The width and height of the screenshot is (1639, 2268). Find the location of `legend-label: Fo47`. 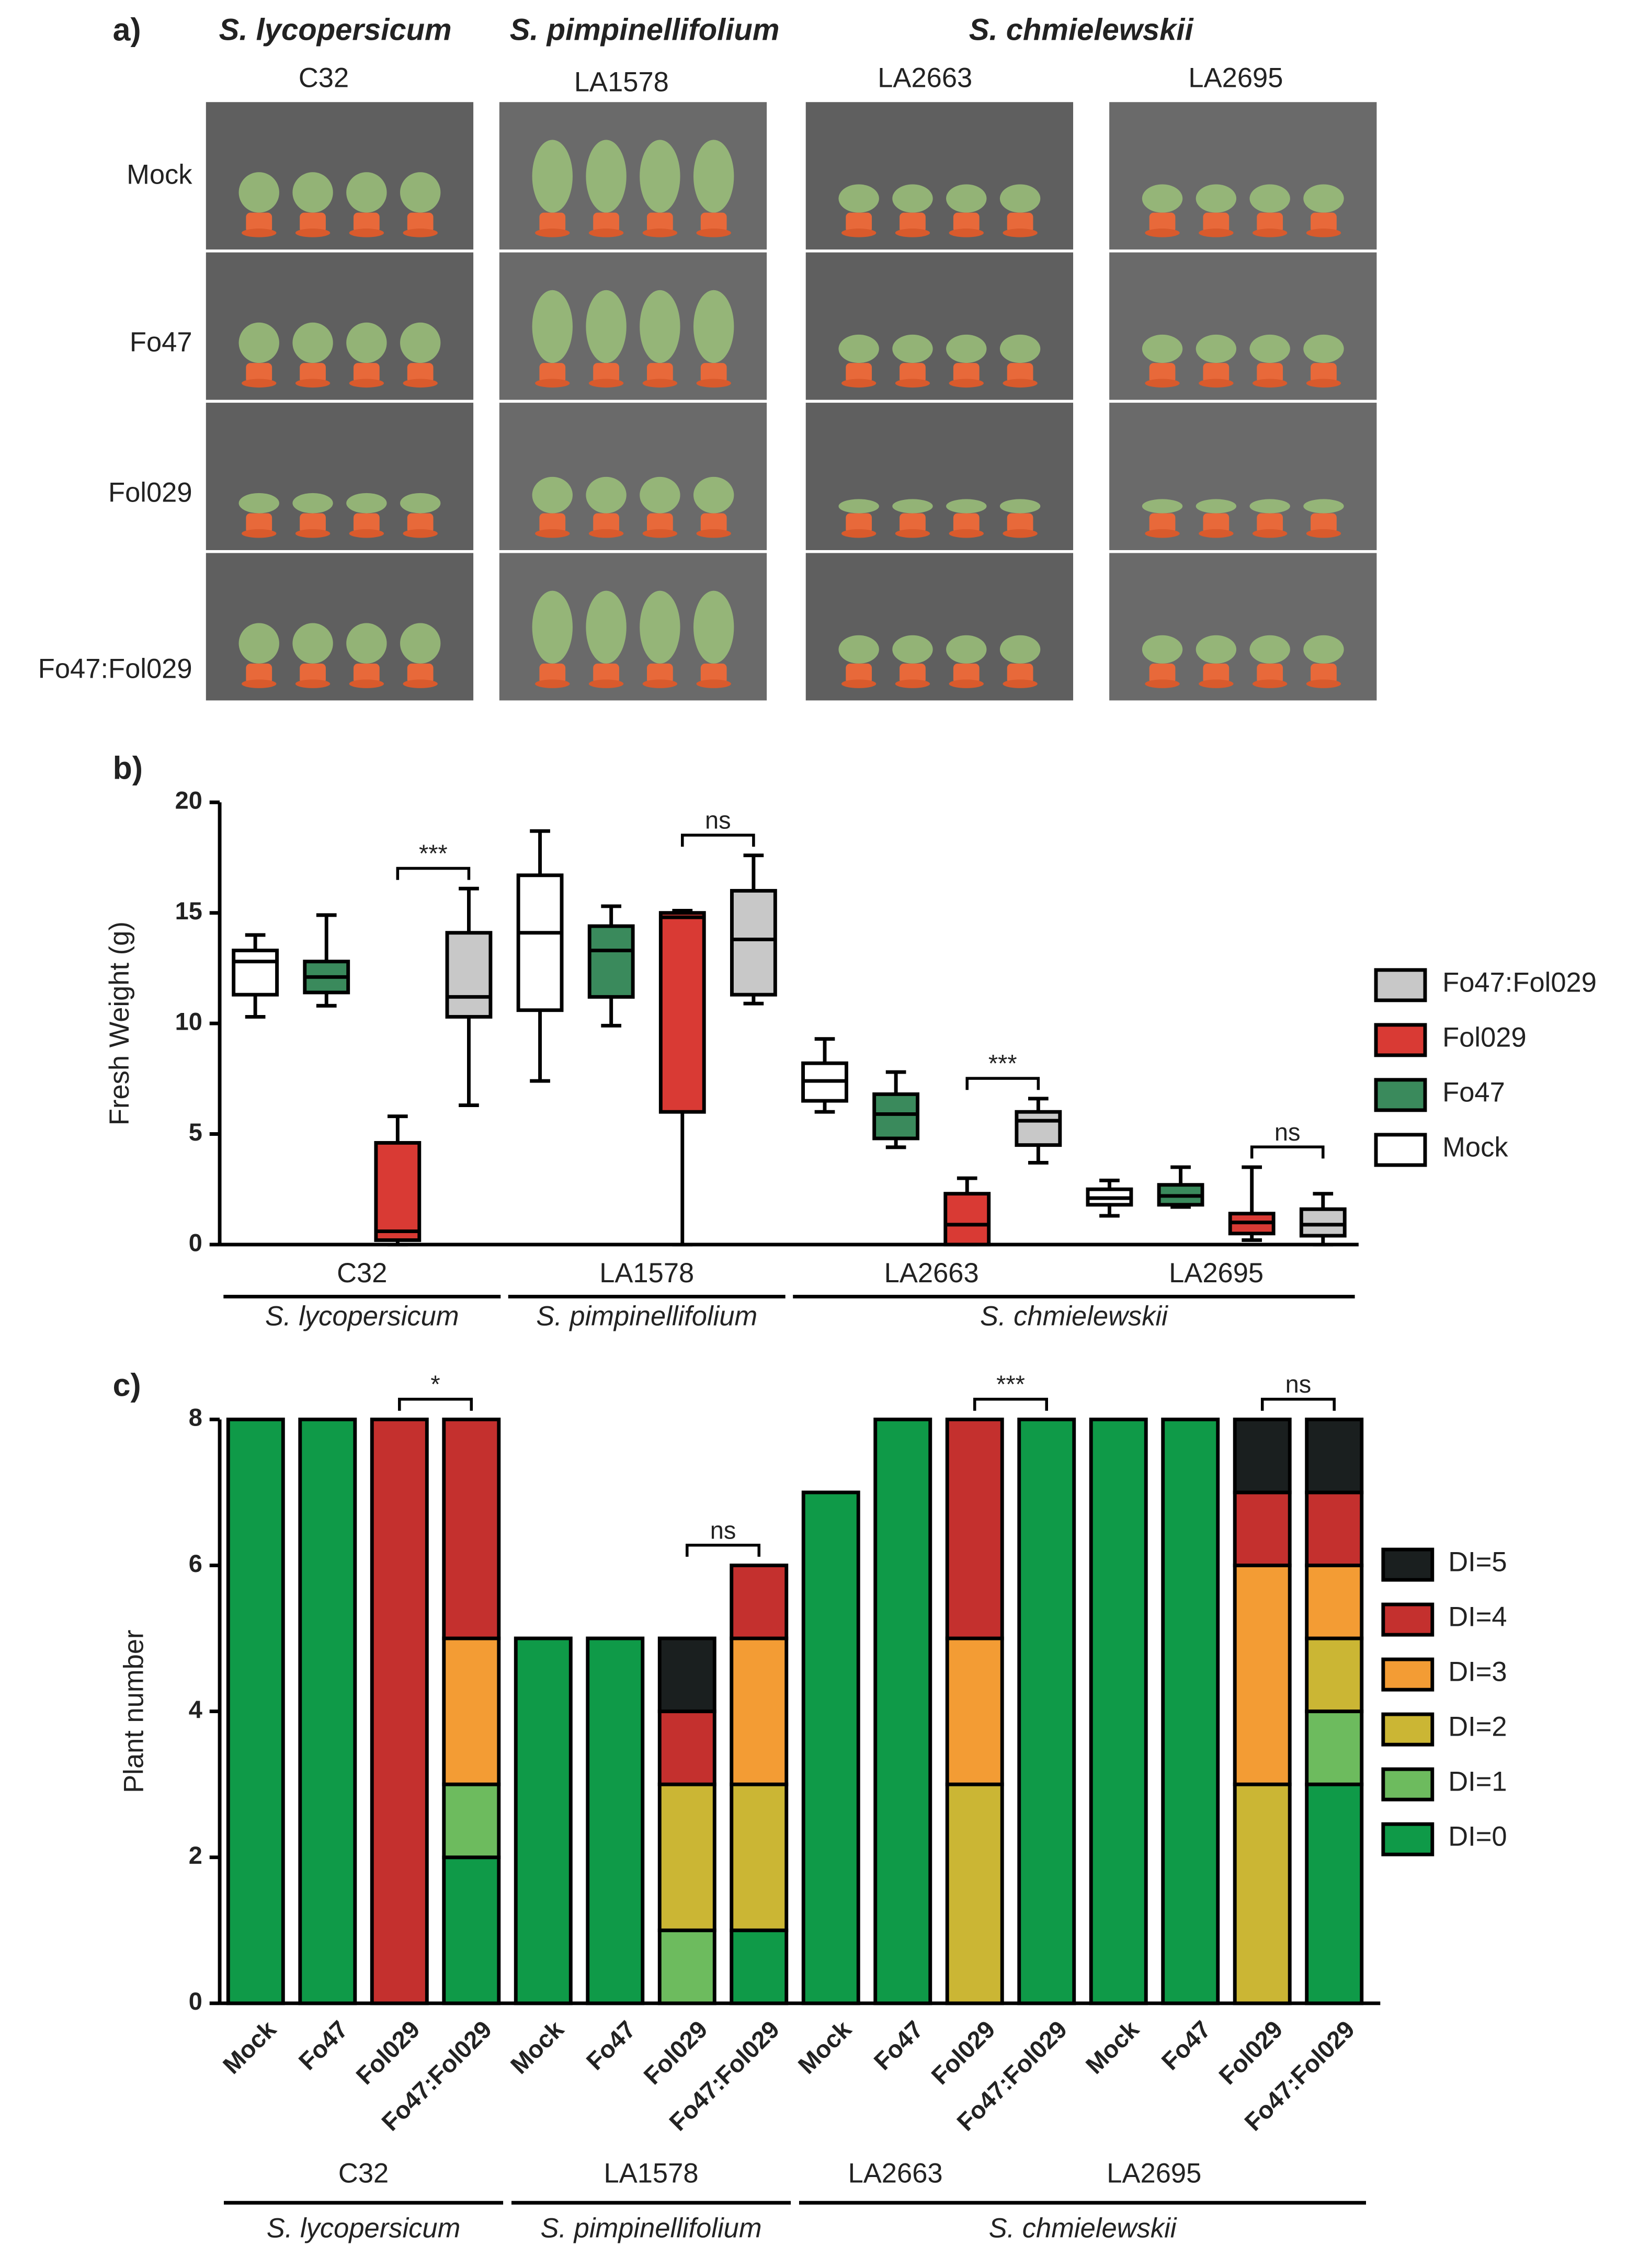

legend-label: Fo47 is located at coordinates (1473, 1092).